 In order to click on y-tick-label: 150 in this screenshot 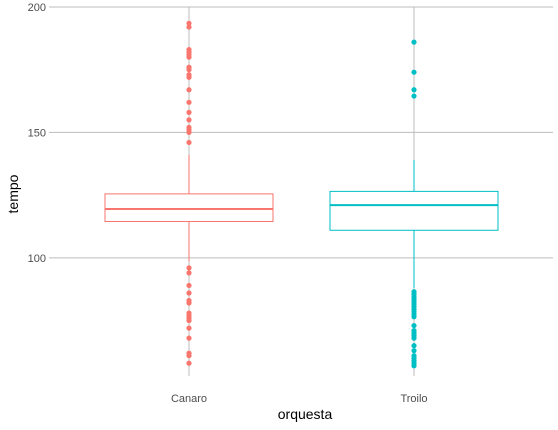, I will do `click(37, 133)`.